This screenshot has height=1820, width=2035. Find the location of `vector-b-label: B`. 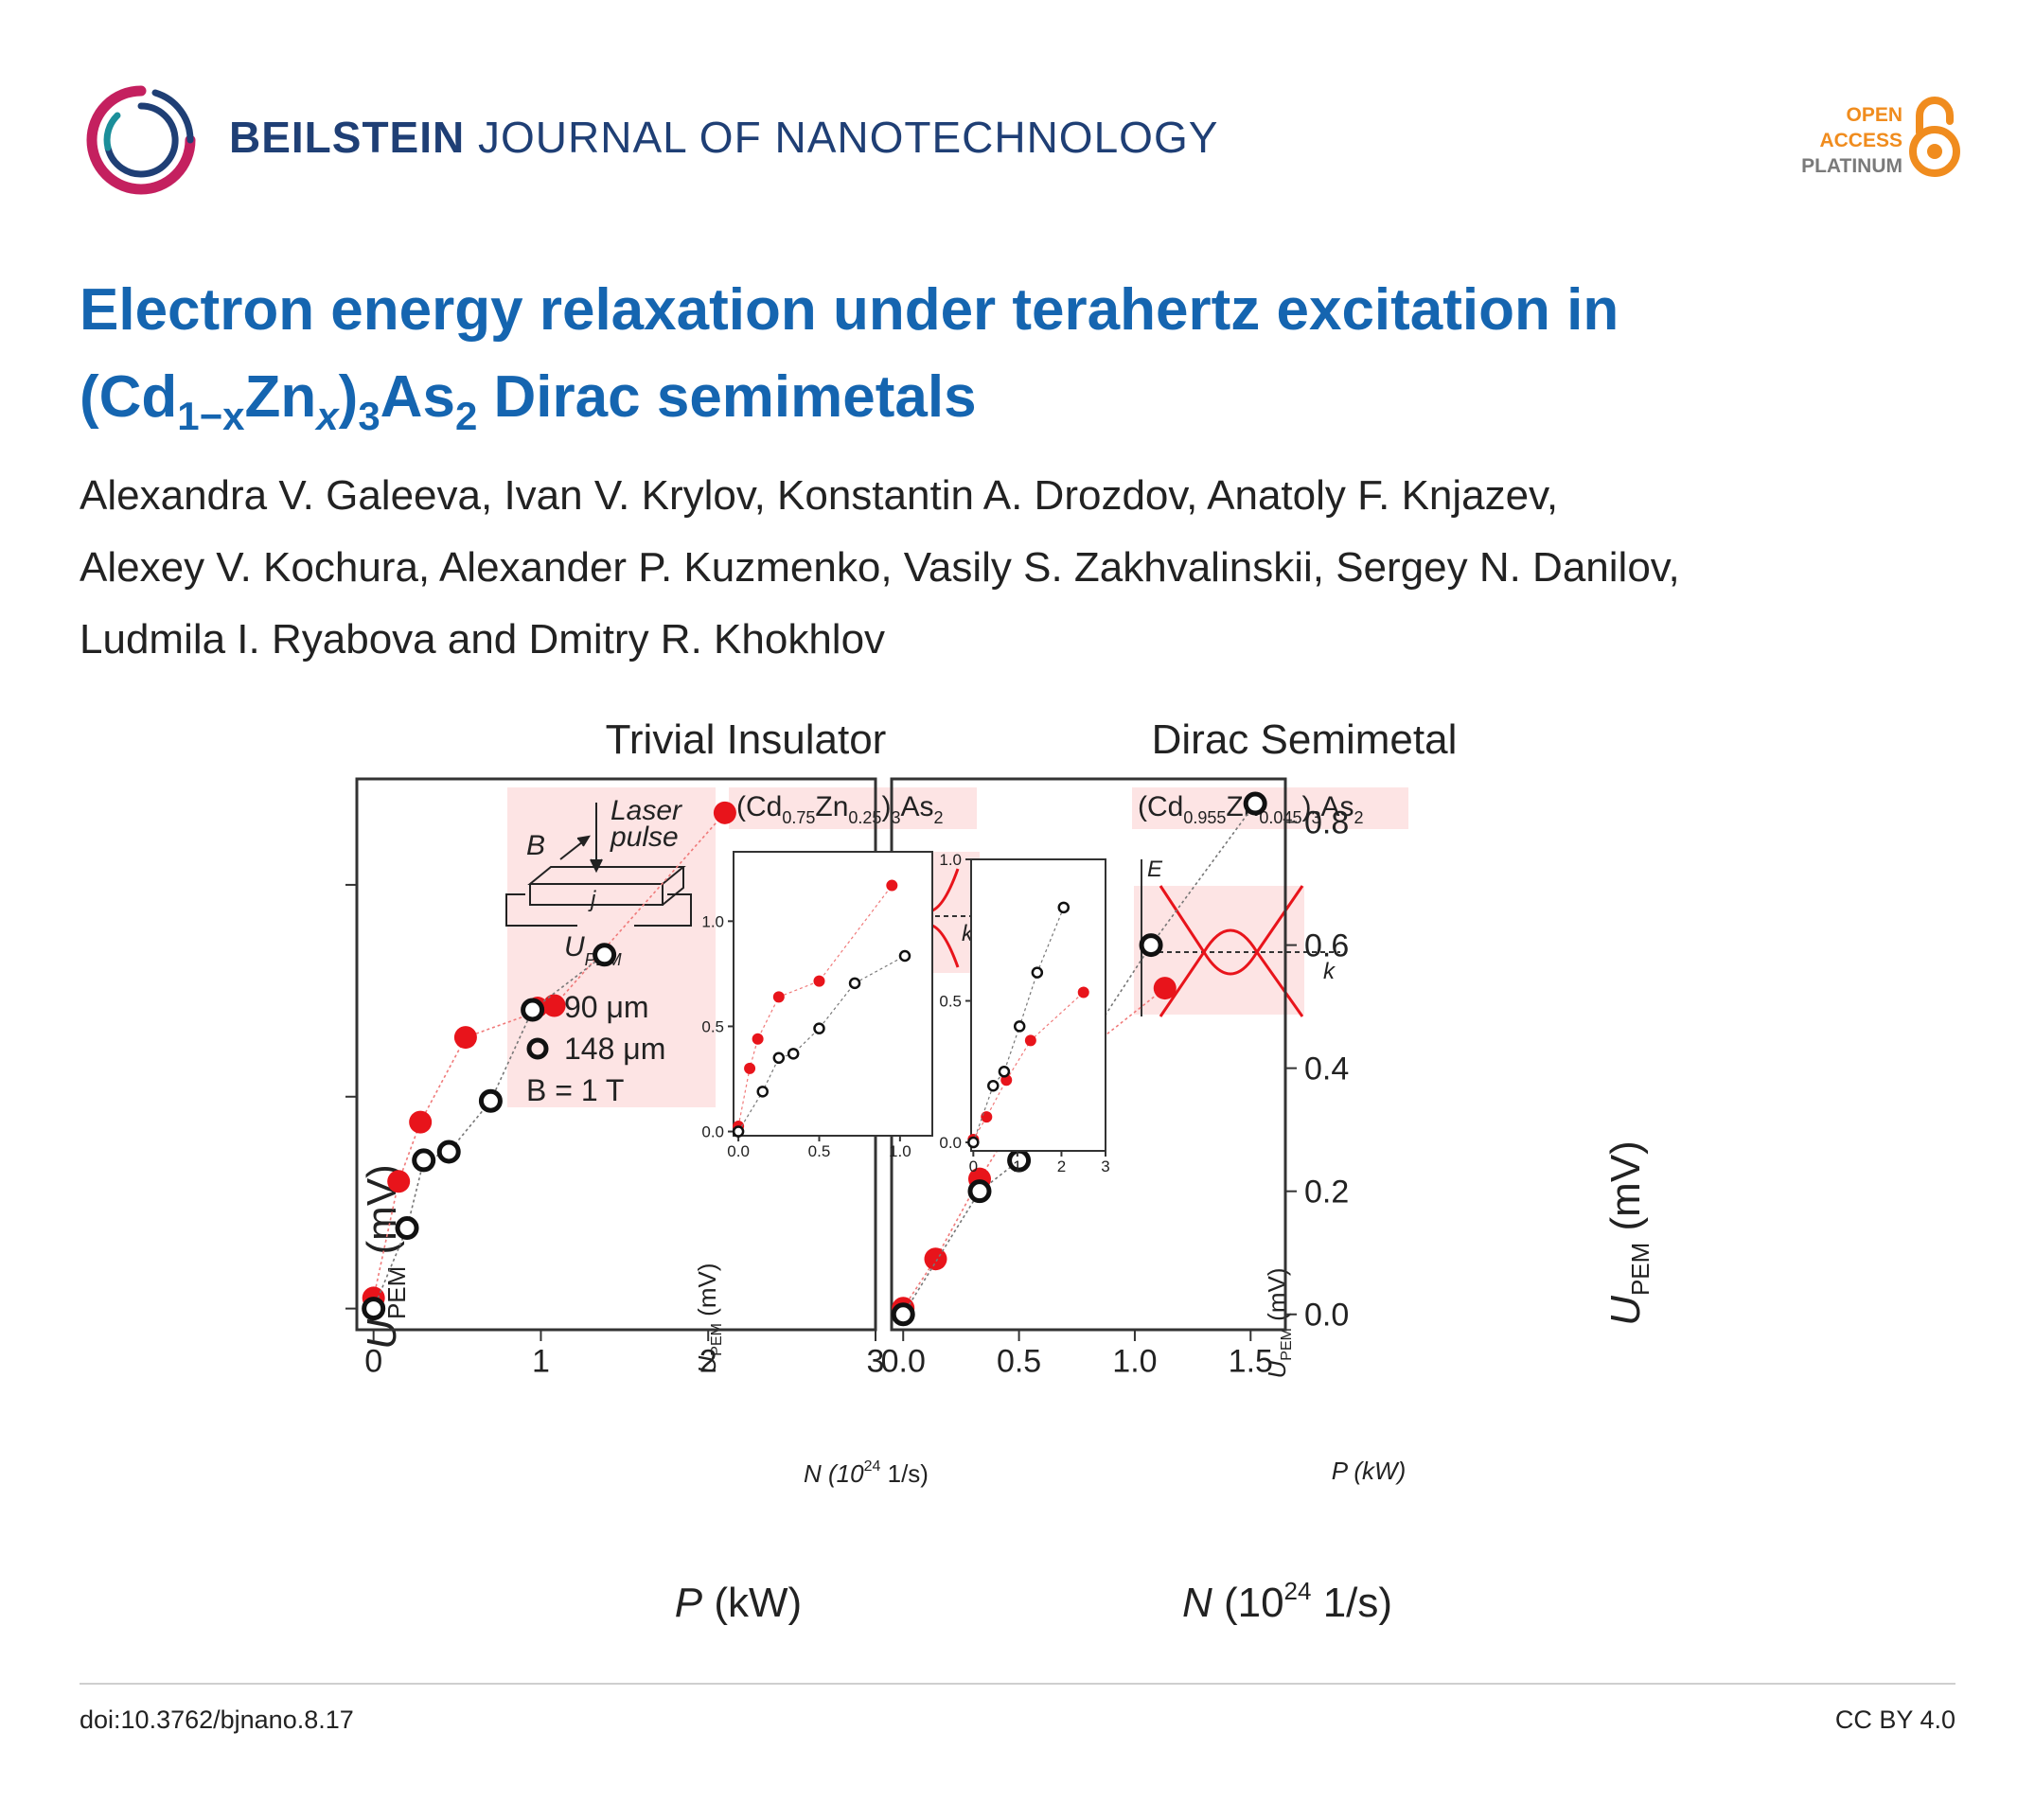

vector-b-label: B is located at coordinates (535, 845).